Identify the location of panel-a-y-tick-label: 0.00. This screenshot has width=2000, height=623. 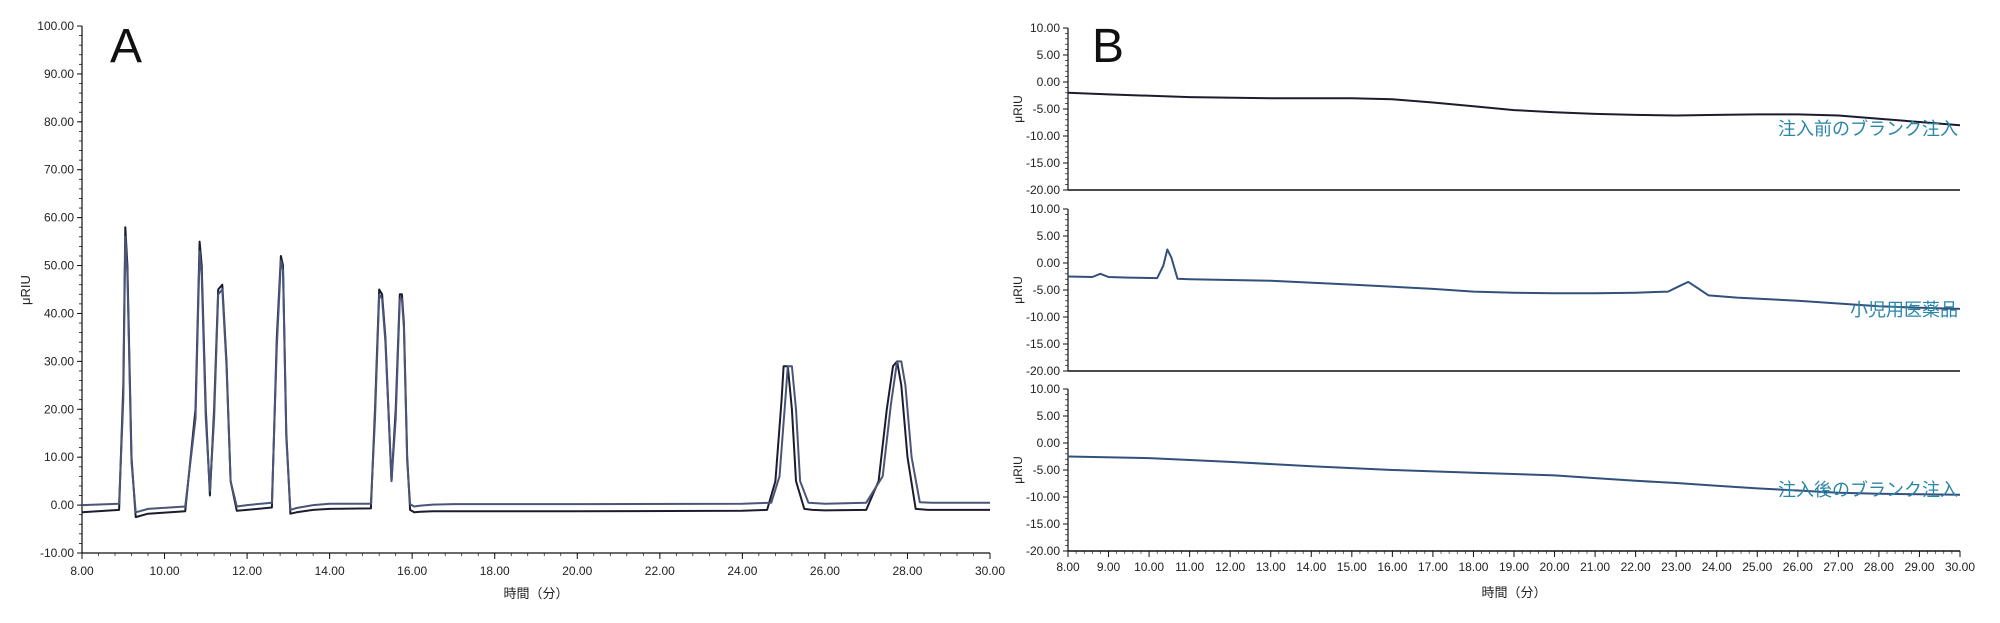
(63, 505).